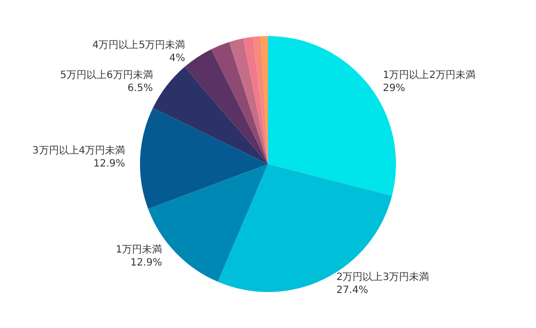 The width and height of the screenshot is (536, 328). Describe the element at coordinates (139, 45) in the screenshot. I see `slice-label: 4万円以上5万円未満` at that location.